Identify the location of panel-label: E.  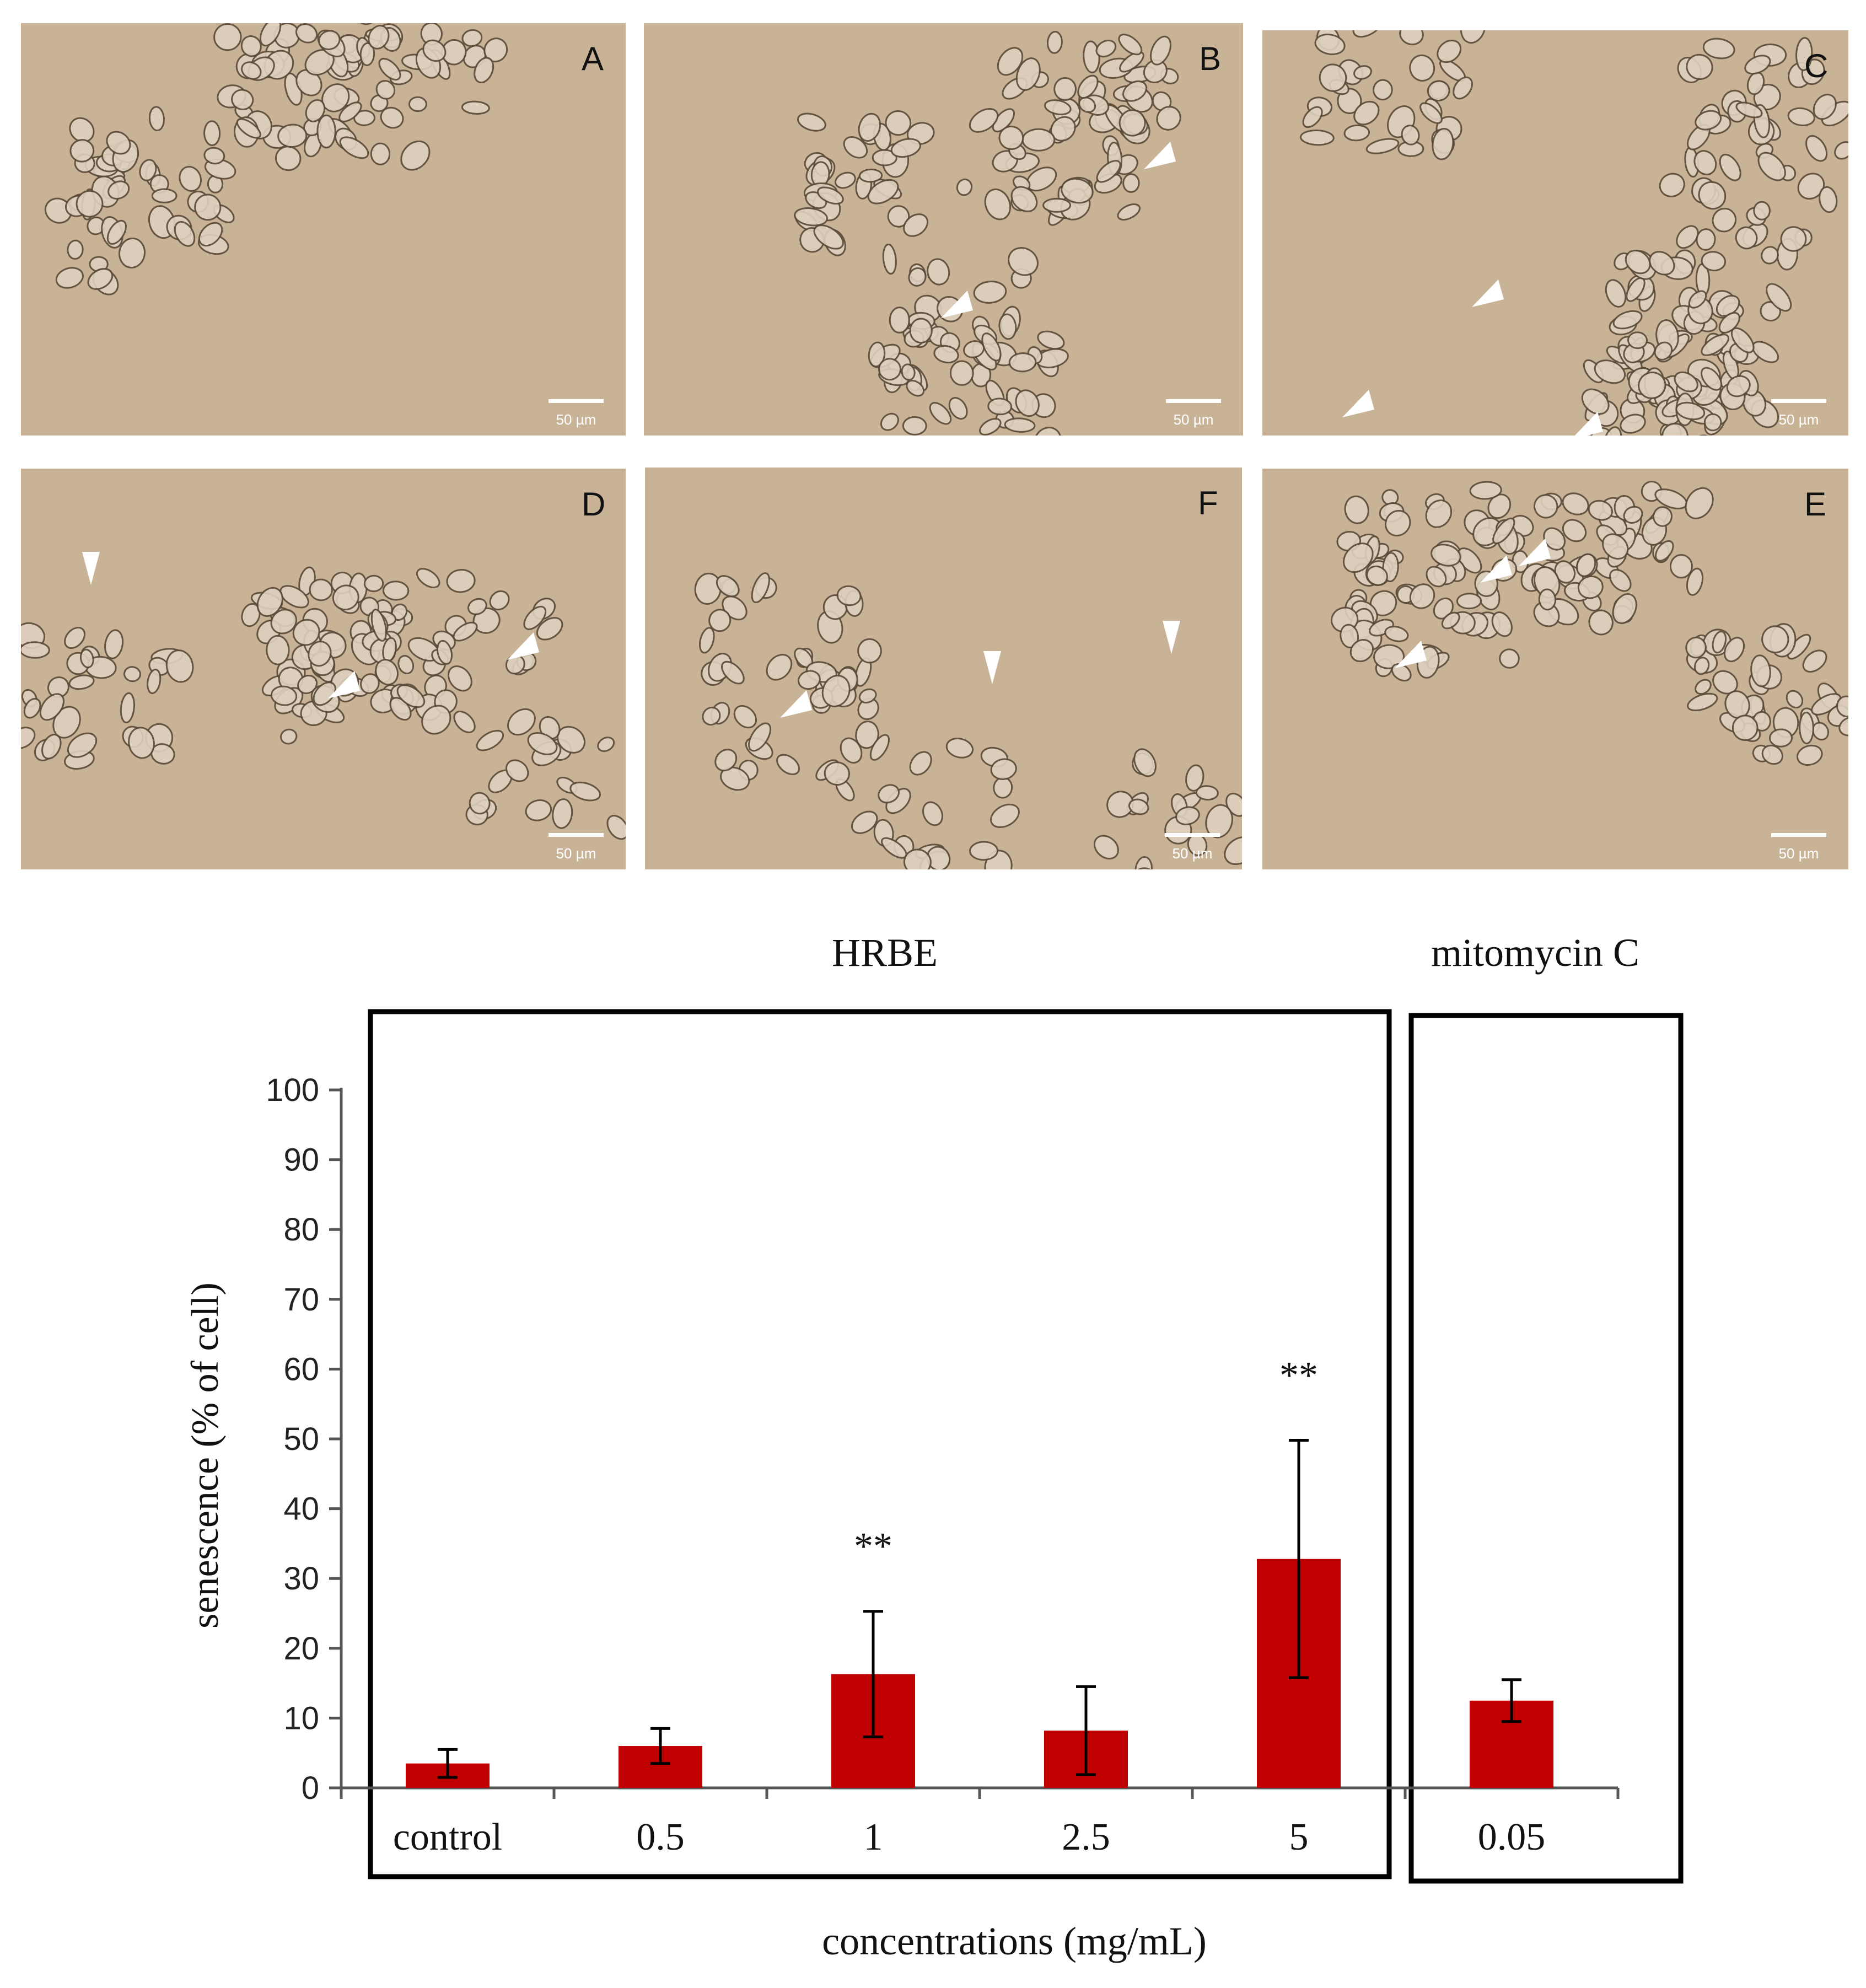
(1815, 504).